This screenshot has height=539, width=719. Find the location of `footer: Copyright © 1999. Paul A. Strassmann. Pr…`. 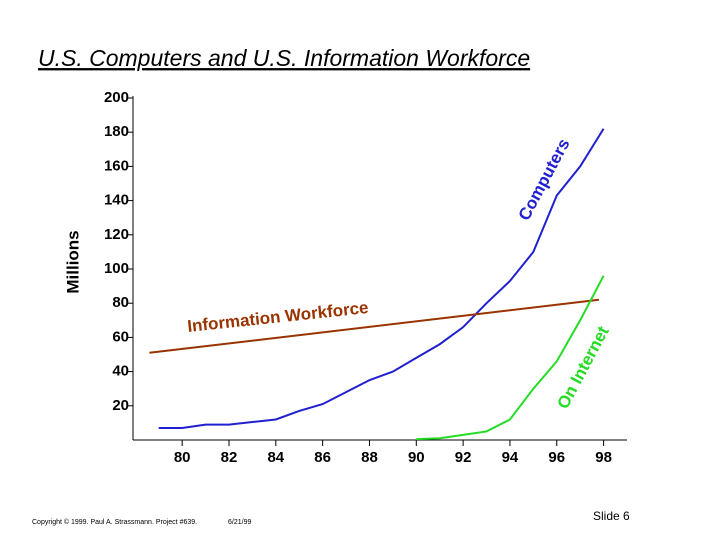

footer: Copyright © 1999. Paul A. Strassmann. Pr… is located at coordinates (114, 522).